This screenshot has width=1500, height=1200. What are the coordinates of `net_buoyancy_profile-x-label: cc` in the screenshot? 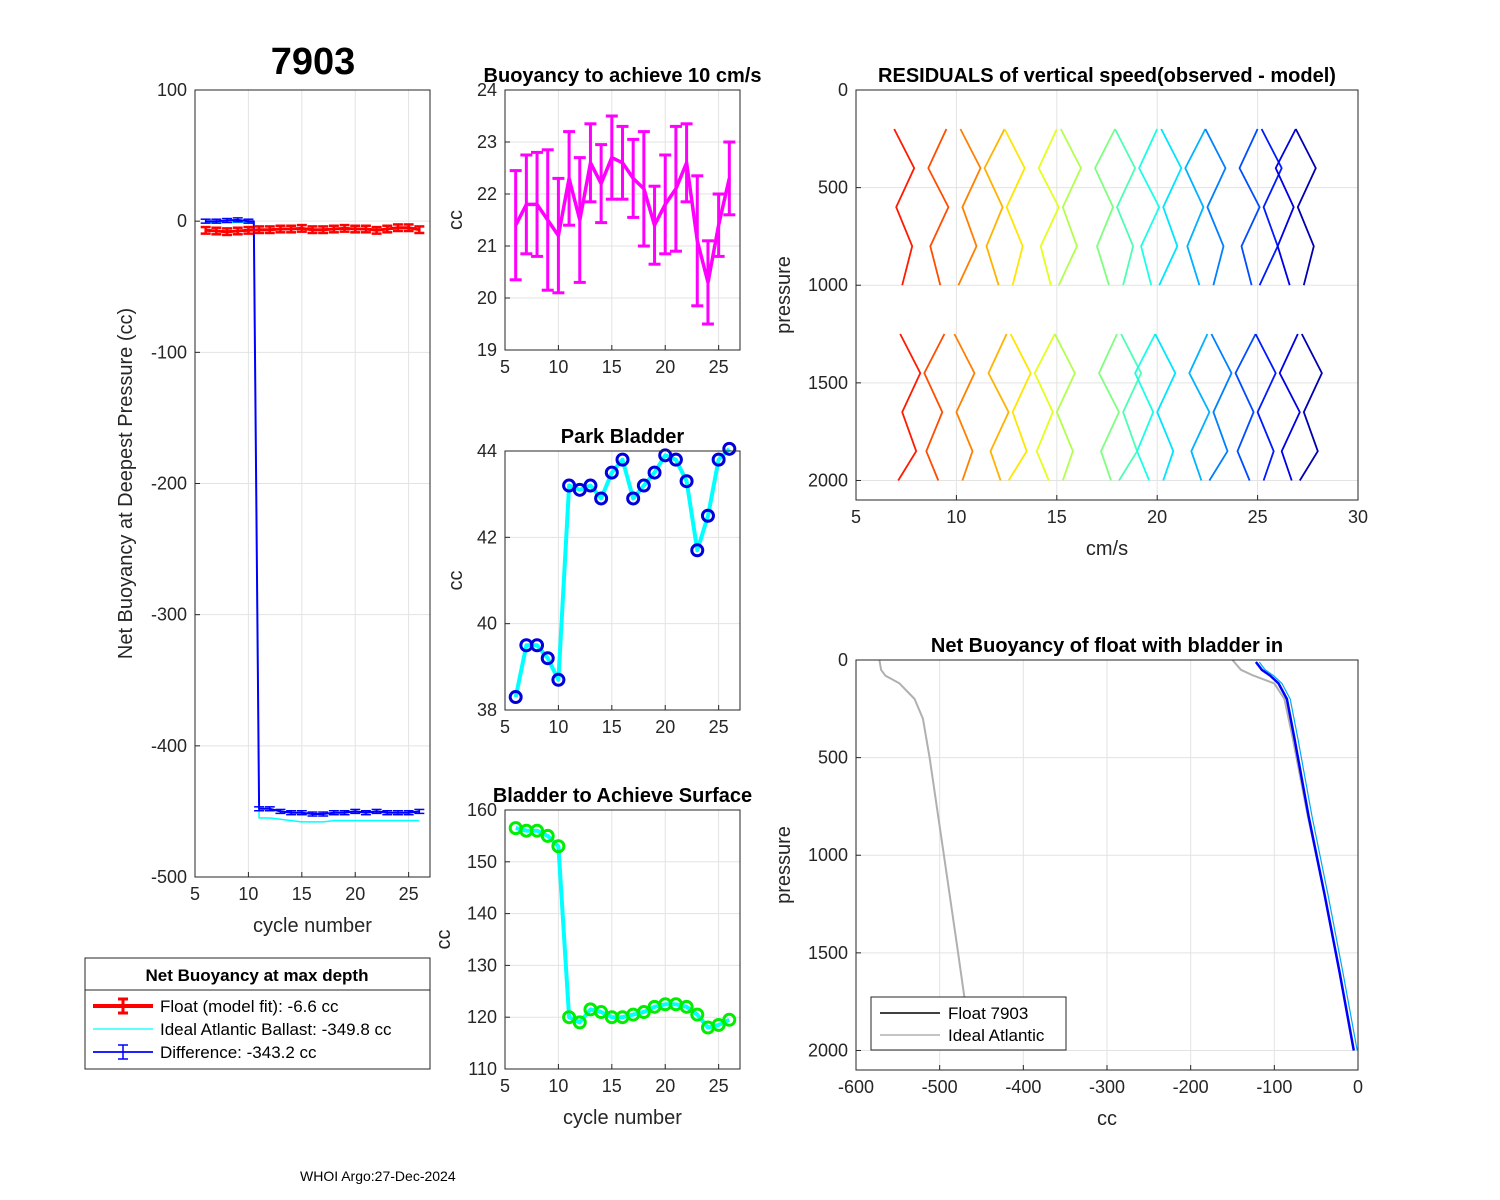 It's located at (1107, 1119).